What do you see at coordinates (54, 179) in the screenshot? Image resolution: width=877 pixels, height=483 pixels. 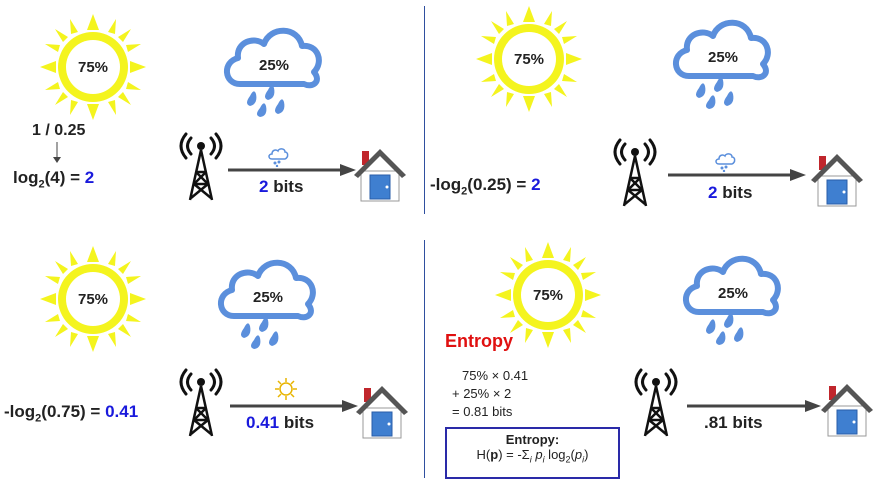 I see `log-equation: log2(4) = 2` at bounding box center [54, 179].